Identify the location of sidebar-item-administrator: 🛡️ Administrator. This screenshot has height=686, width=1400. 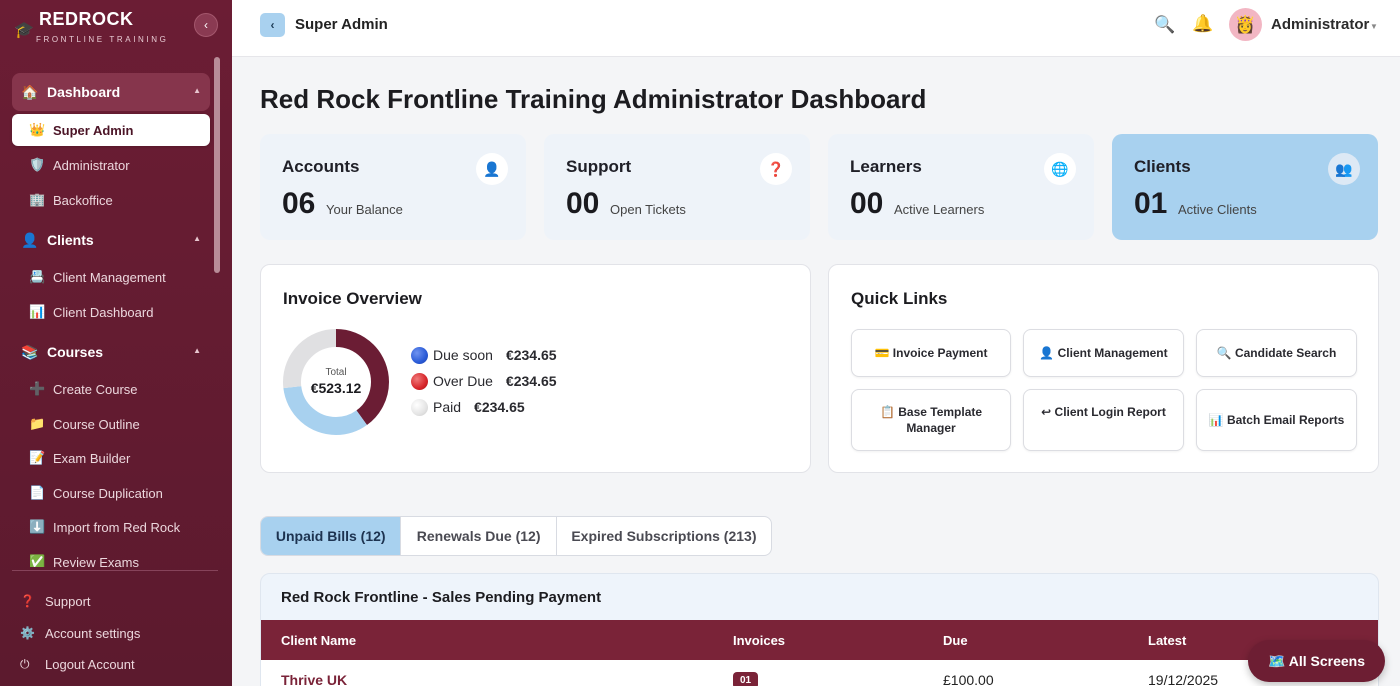
(111, 165).